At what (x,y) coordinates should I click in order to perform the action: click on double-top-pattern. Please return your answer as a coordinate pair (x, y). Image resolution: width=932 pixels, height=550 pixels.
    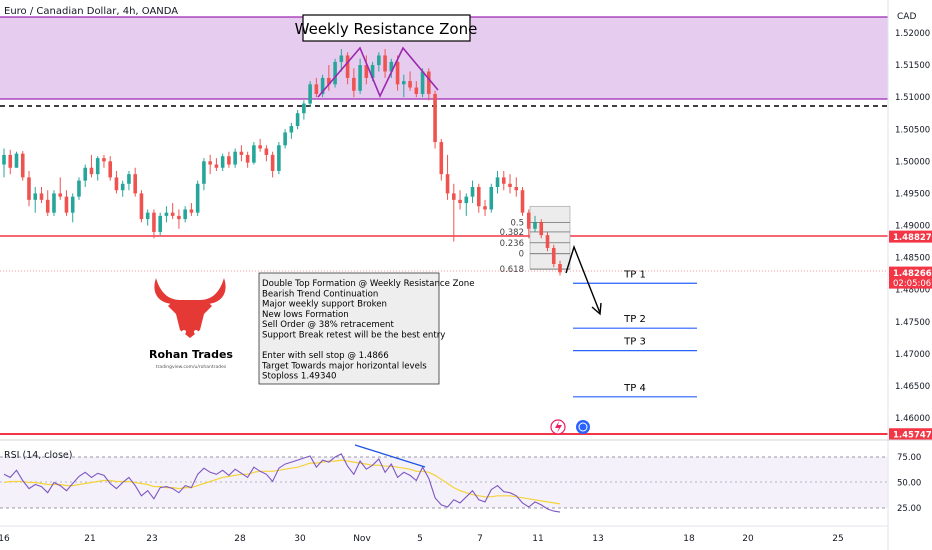
    Looking at the image, I should click on (378, 72).